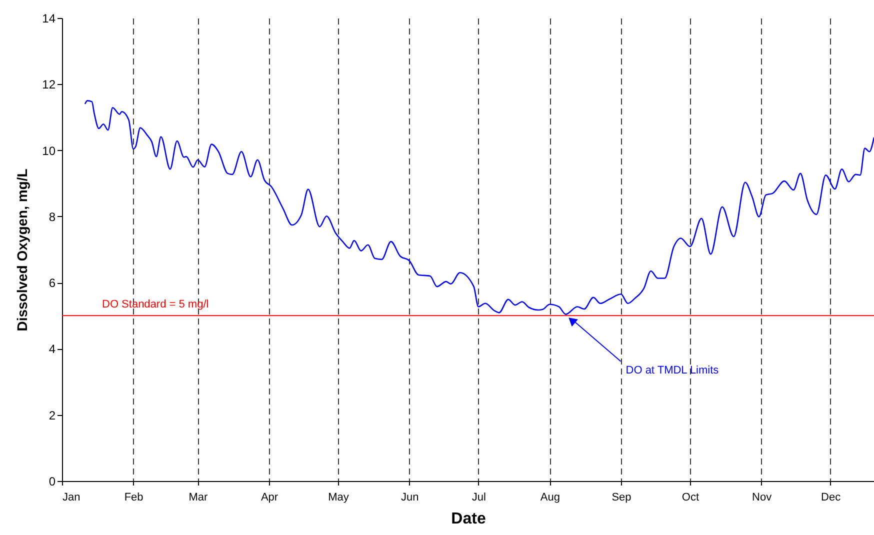 This screenshot has width=874, height=535. What do you see at coordinates (52, 349) in the screenshot?
I see `y-tick-label: 4` at bounding box center [52, 349].